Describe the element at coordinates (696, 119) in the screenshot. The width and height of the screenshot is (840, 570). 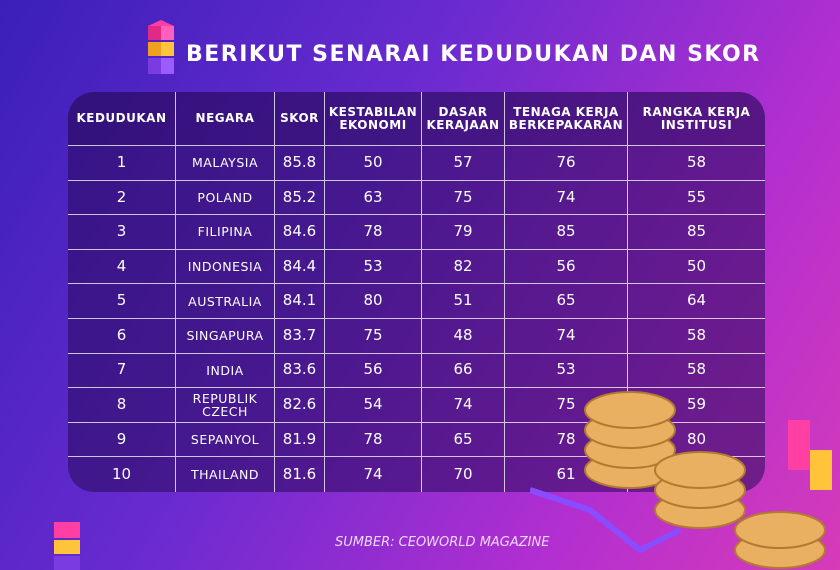
I see `column-header: RANGKA KERJA INSTITUSI` at that location.